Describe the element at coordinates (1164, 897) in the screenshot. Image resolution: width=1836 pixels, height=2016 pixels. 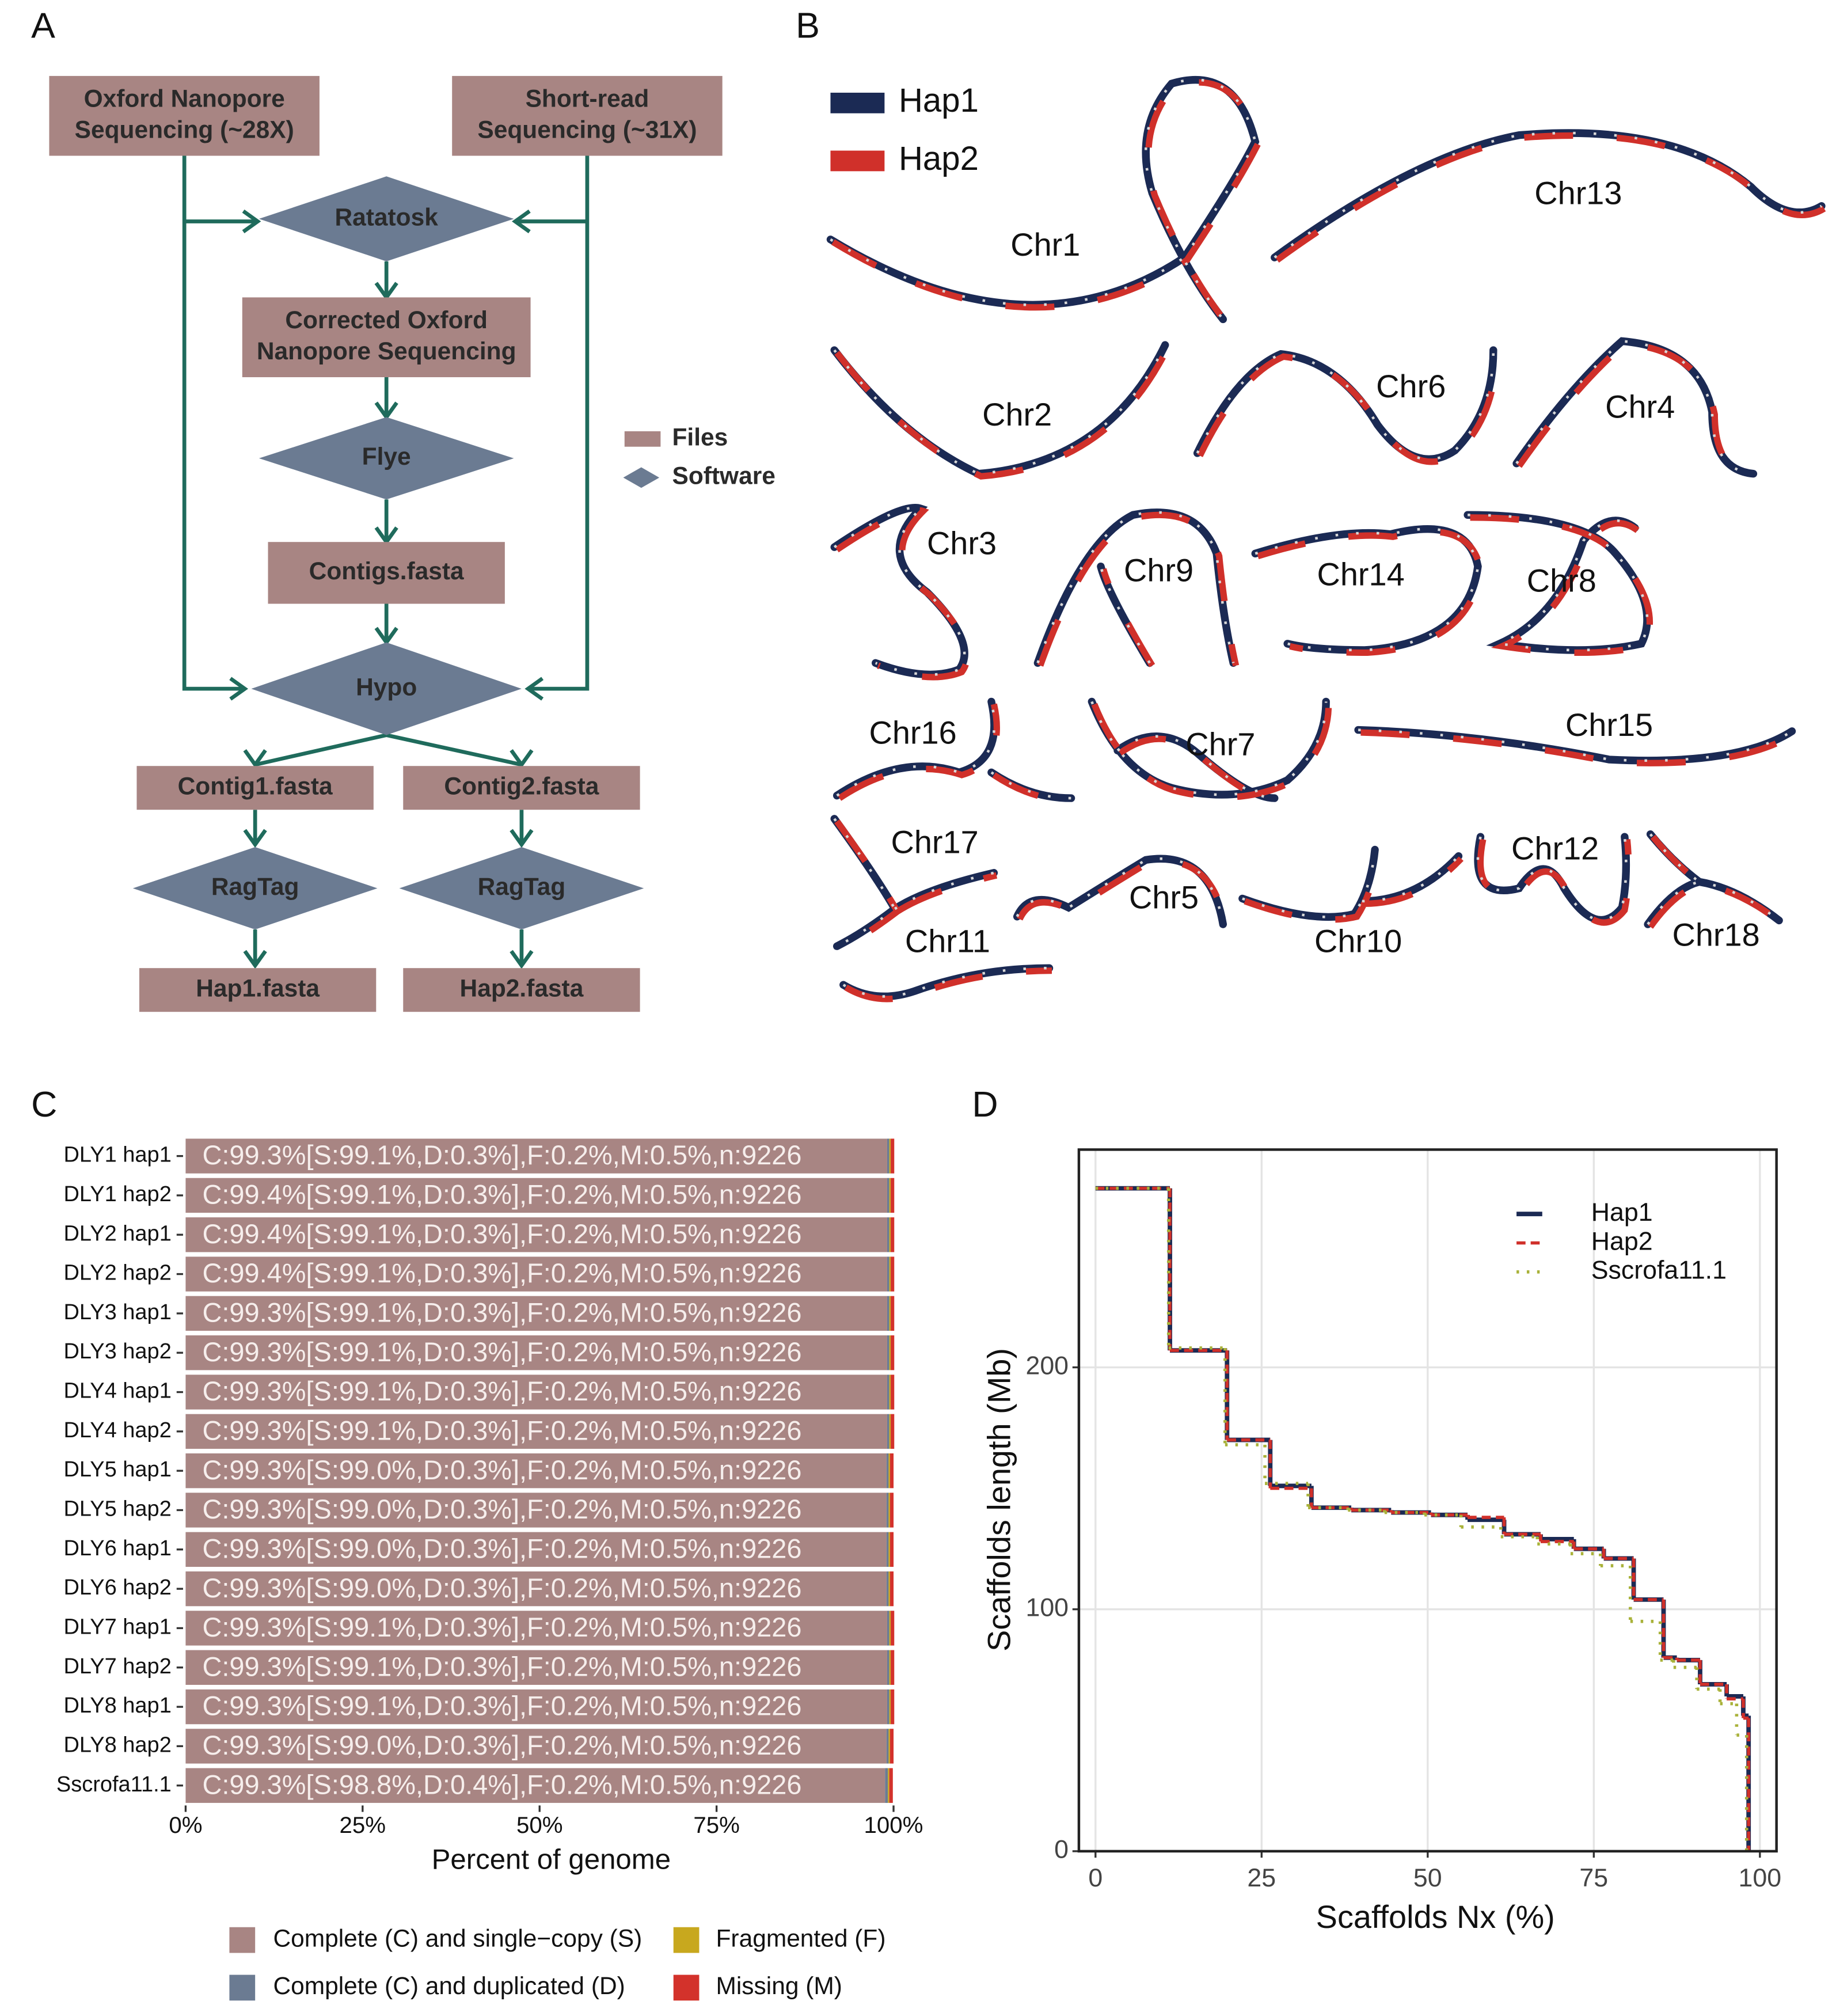
I see `chromosome-label: Chr5` at that location.